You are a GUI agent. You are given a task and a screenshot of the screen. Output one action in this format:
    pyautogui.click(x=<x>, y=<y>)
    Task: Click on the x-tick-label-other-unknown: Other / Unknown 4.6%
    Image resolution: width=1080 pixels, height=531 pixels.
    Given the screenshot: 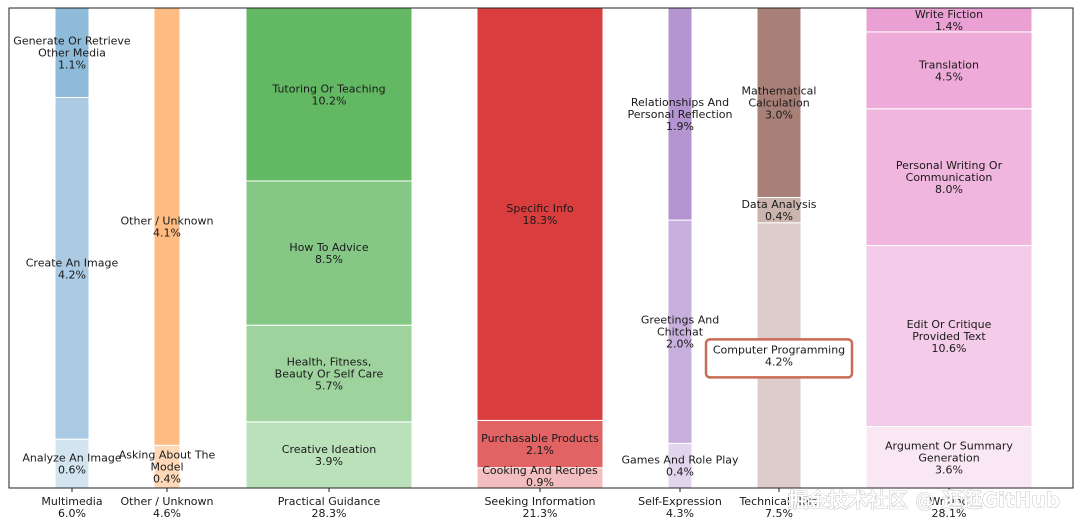 What is the action you would take?
    pyautogui.click(x=167, y=507)
    